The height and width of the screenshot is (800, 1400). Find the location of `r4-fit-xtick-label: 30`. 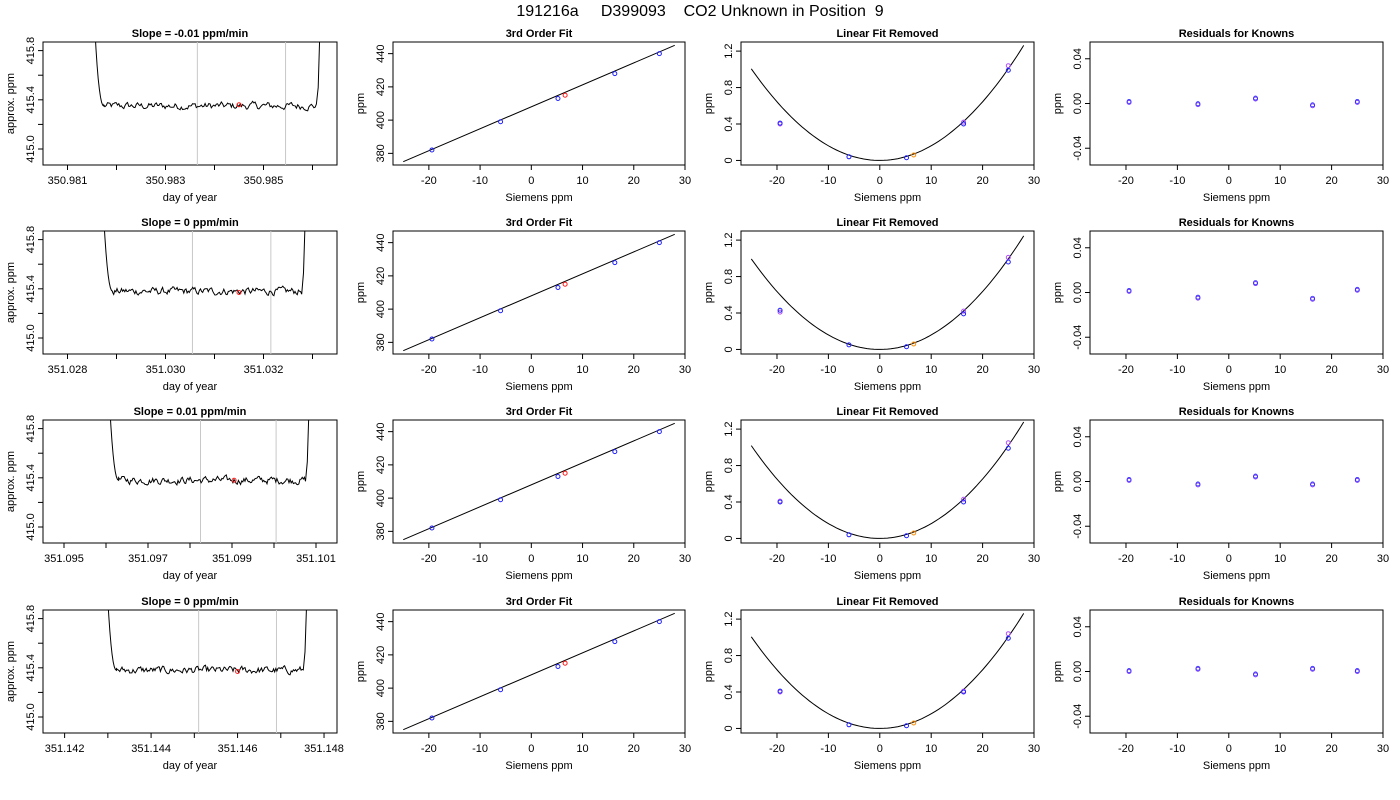

r4-fit-xtick-label: 30 is located at coordinates (685, 749).